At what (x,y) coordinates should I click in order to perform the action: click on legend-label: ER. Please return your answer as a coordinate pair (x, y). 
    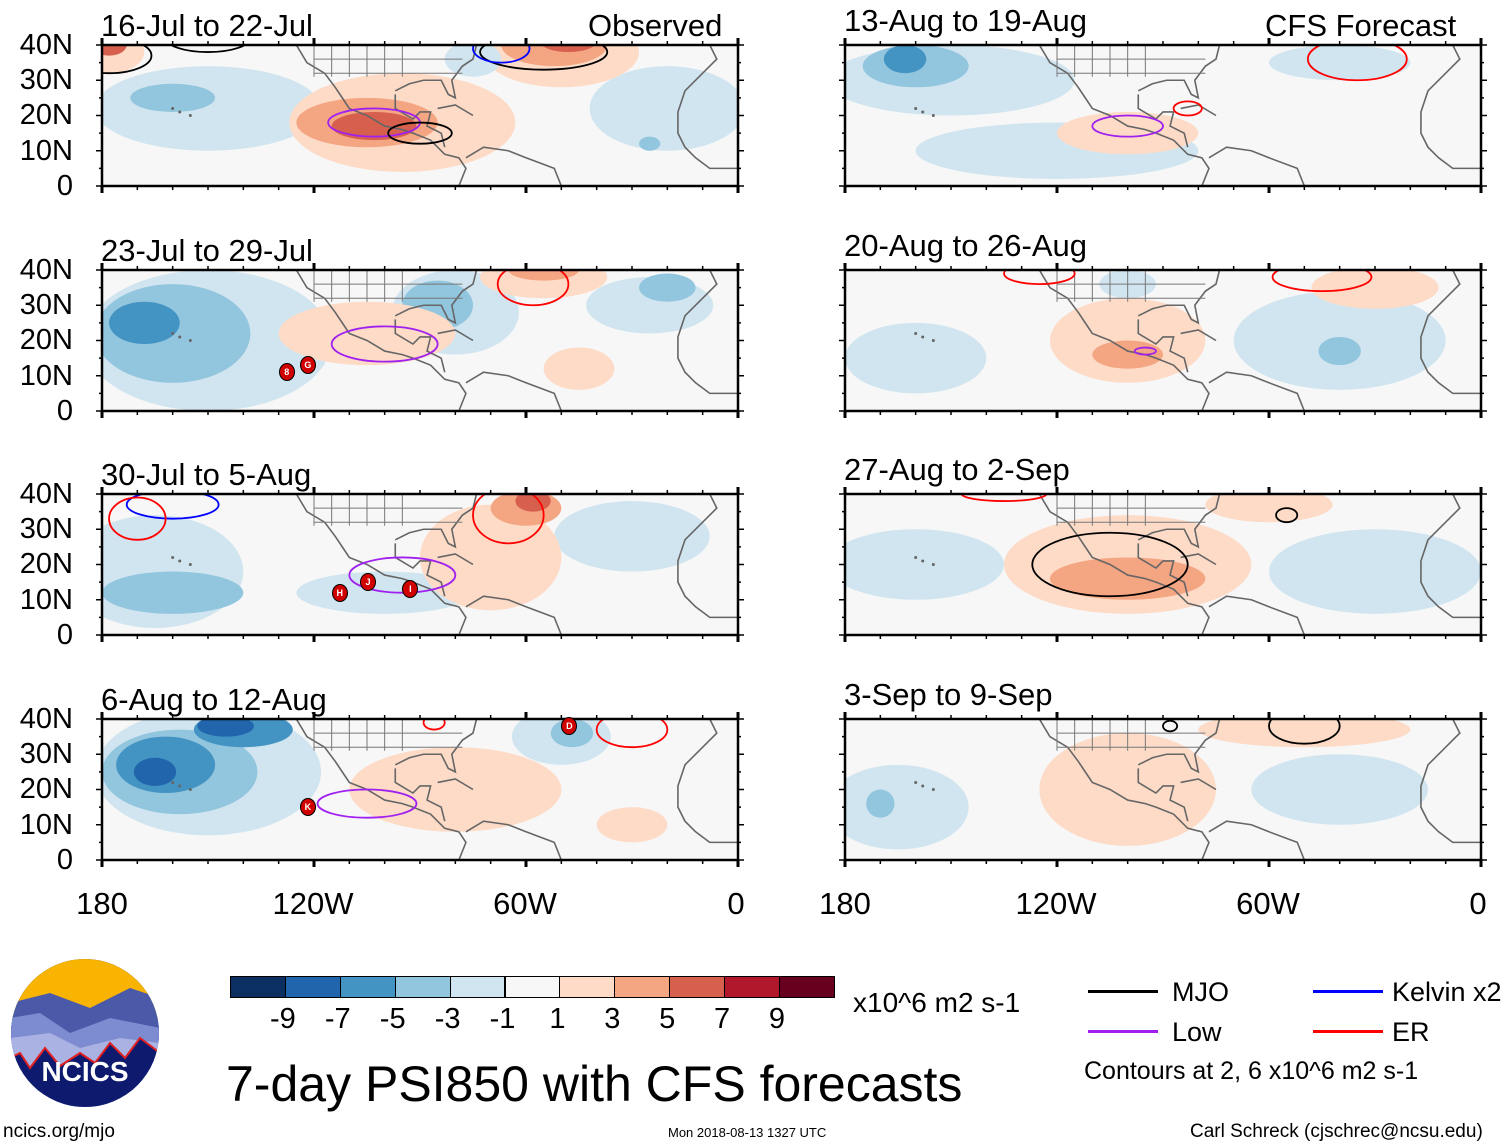
    Looking at the image, I should click on (1411, 1032).